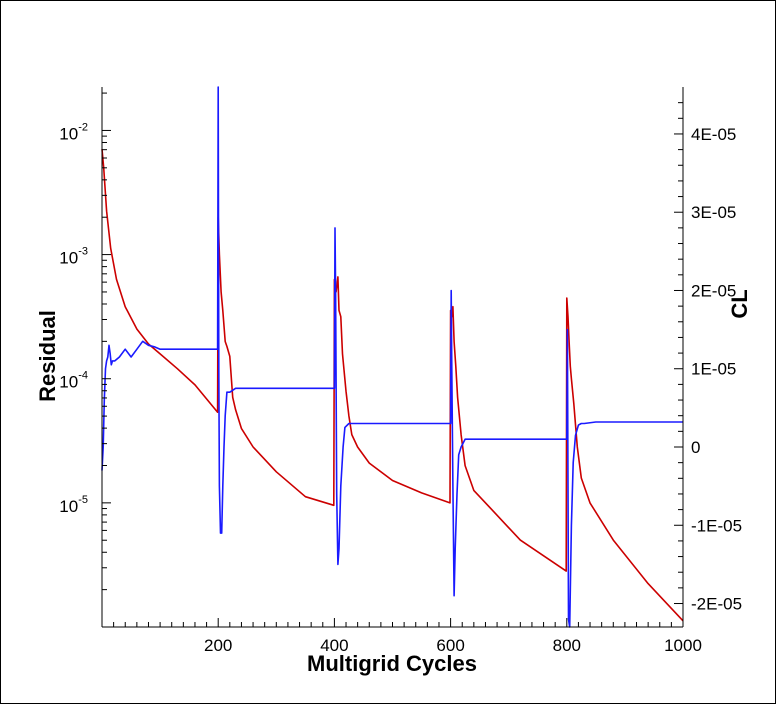  What do you see at coordinates (392, 663) in the screenshot?
I see `x-axis-title: Multigrid Cycles` at bounding box center [392, 663].